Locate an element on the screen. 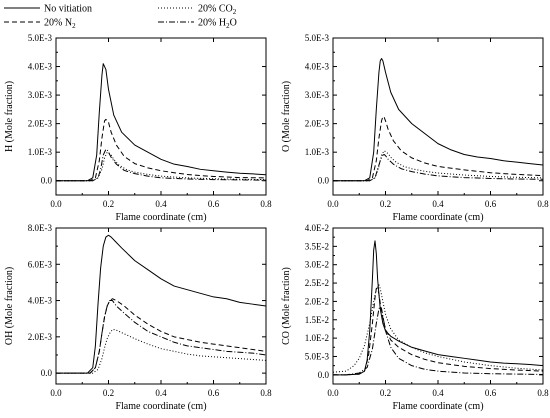  y-tick-label: 8.0E-3 is located at coordinates (40, 228).